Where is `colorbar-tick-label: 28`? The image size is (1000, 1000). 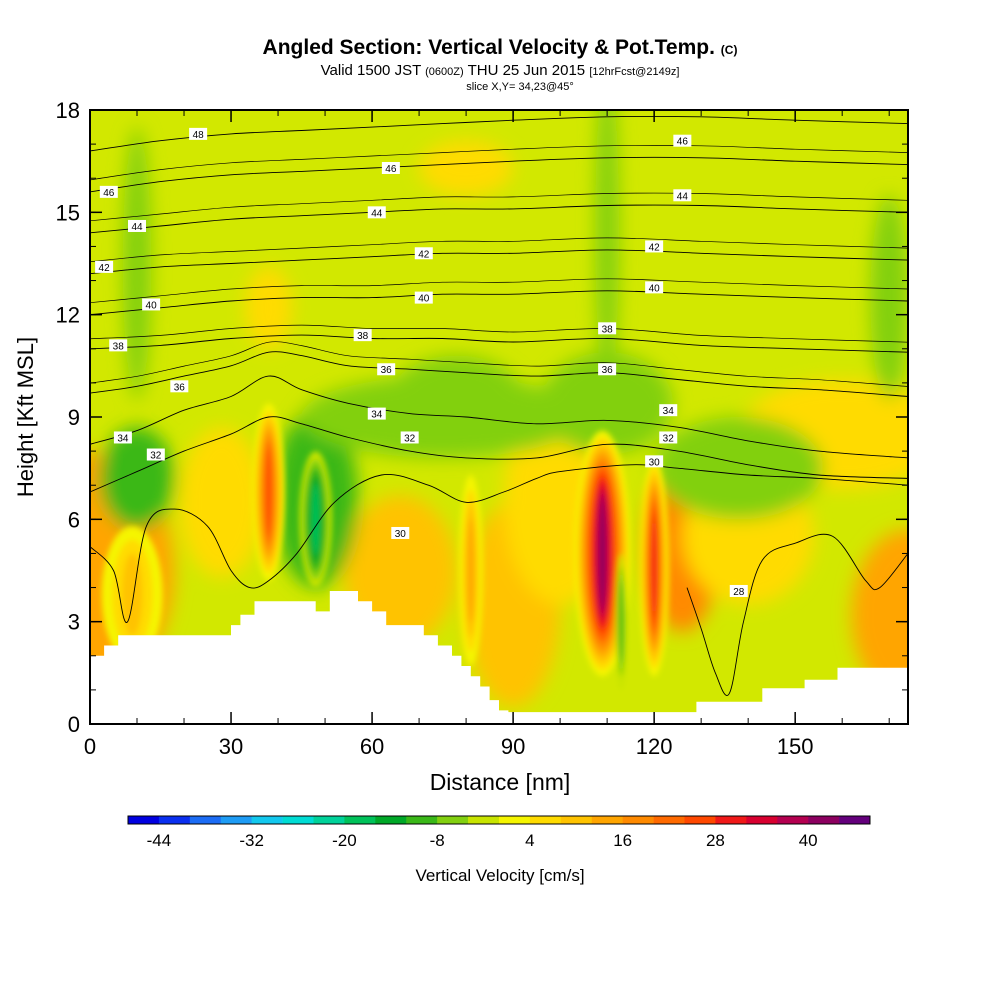
colorbar-tick-label: 28 is located at coordinates (715, 840).